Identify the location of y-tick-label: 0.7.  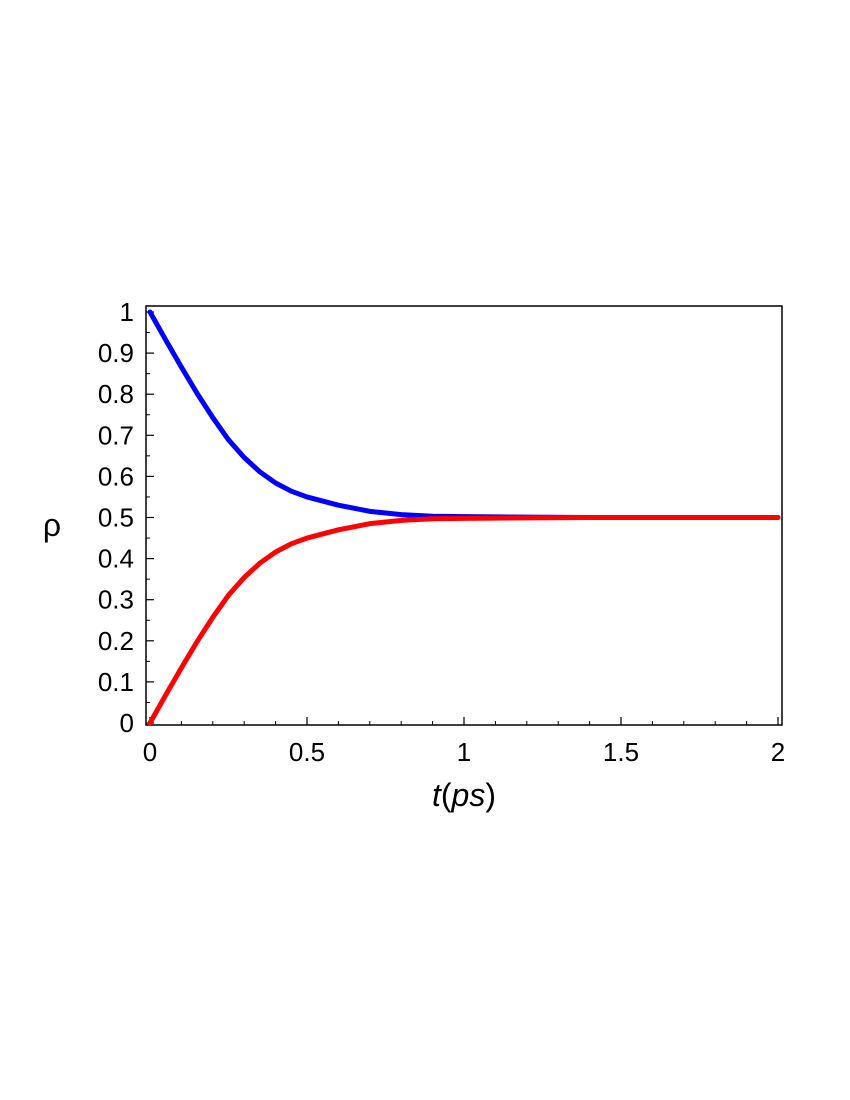
(116, 435).